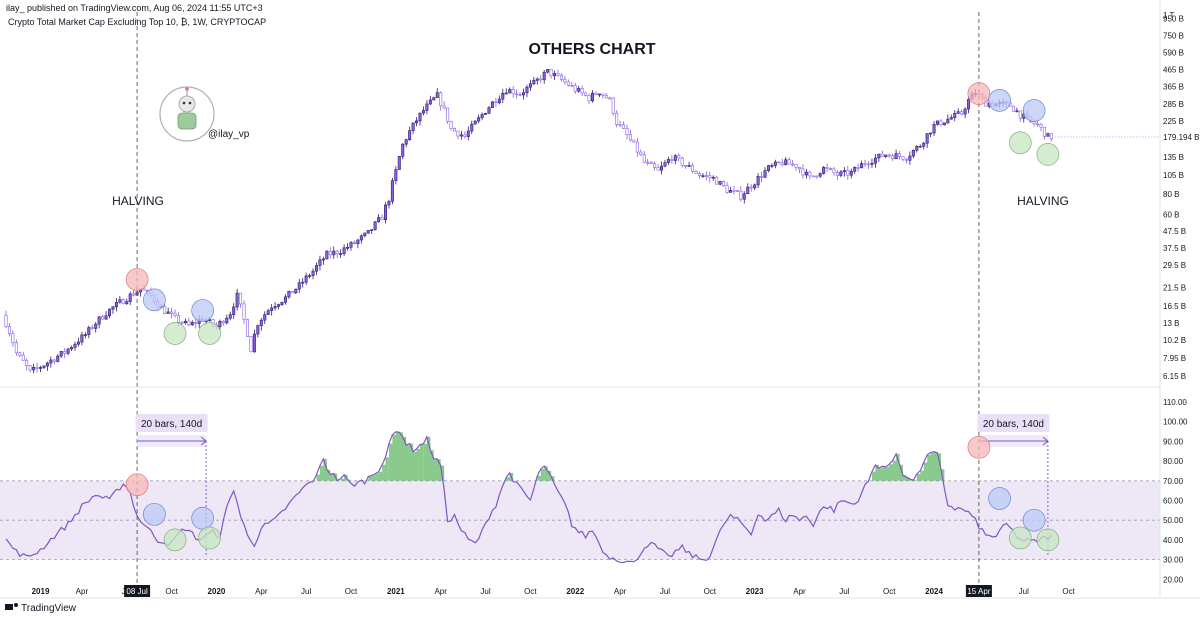 This screenshot has width=1200, height=617. What do you see at coordinates (396, 591) in the screenshot?
I see `time-tick-label: 2021` at bounding box center [396, 591].